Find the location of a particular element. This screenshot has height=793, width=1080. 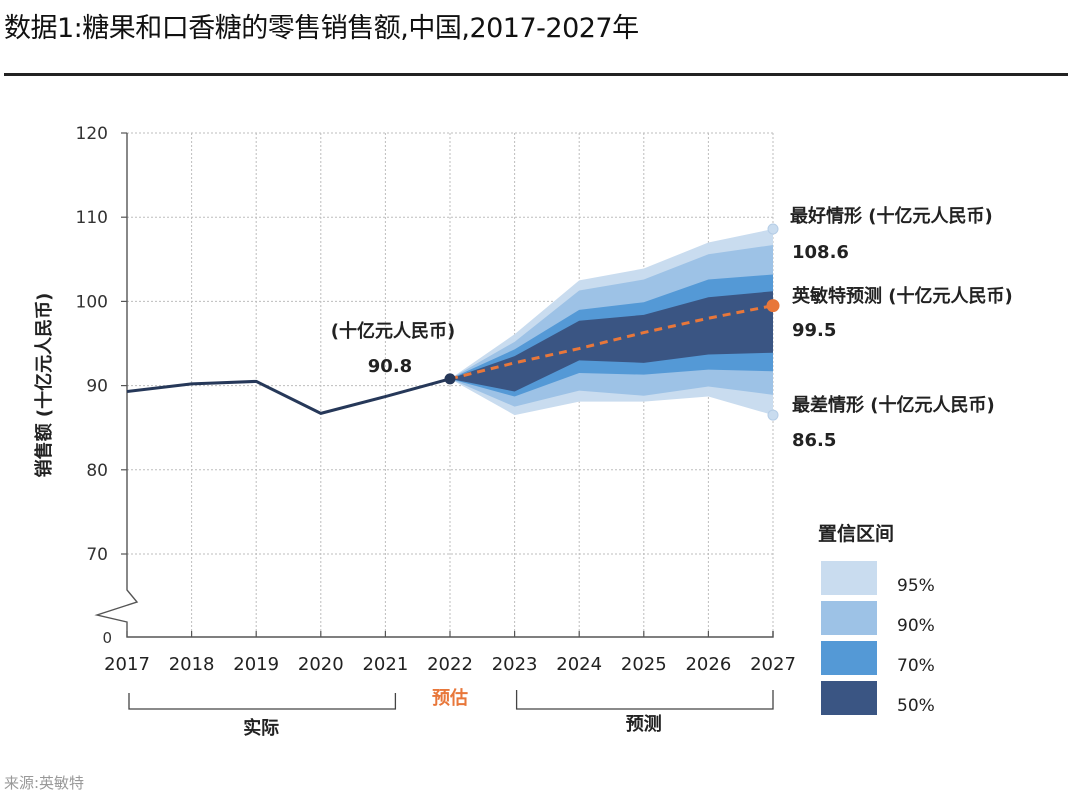

worst-case-label: 最差情形 (十亿元人民币) is located at coordinates (893, 405).